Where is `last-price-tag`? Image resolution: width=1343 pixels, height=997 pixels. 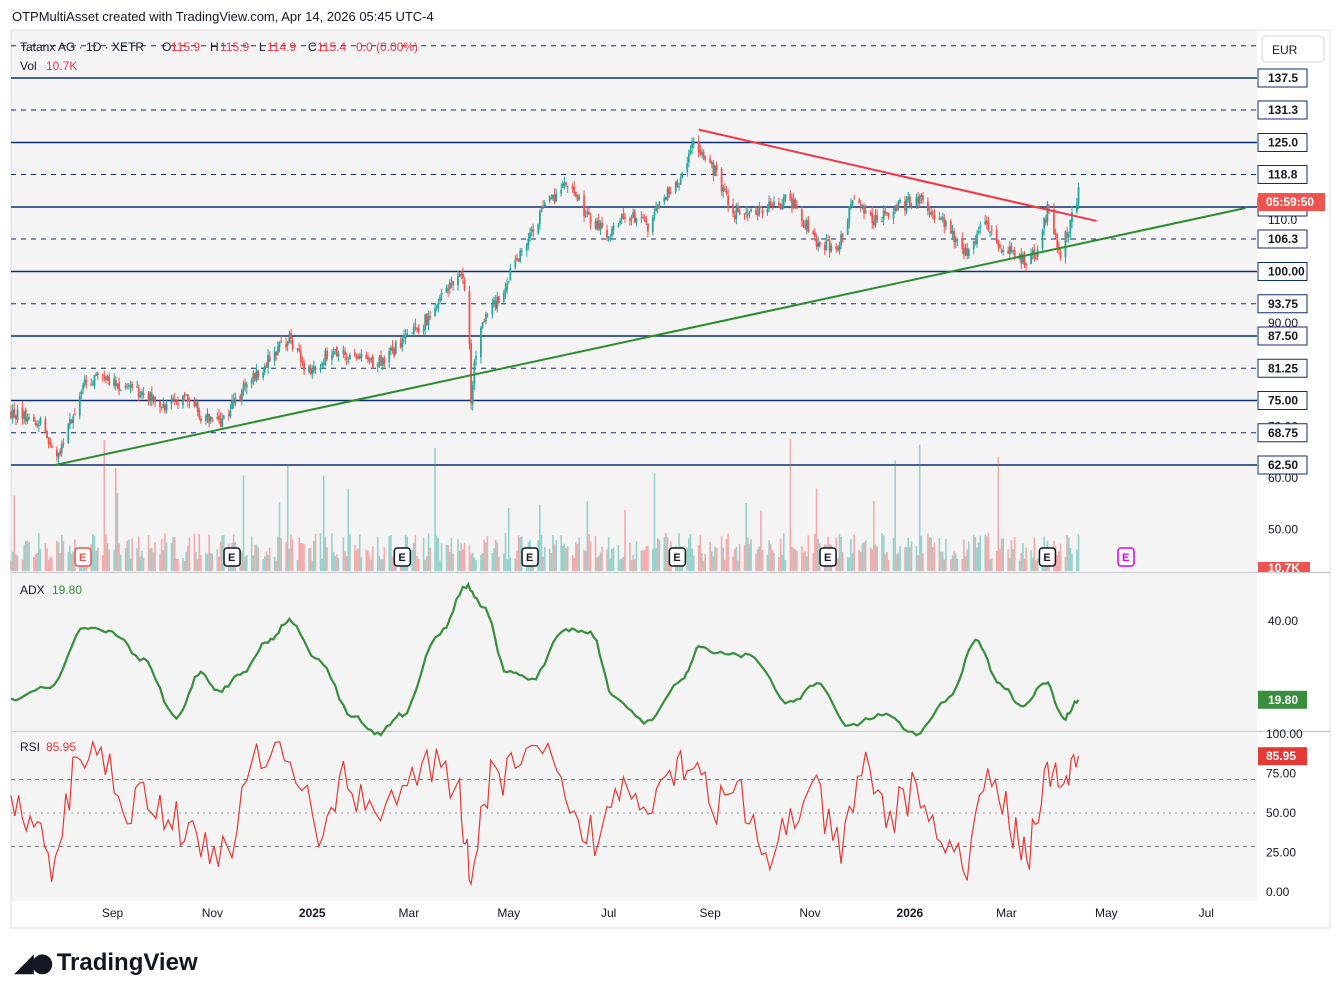
last-price-tag is located at coordinates (1291, 202).